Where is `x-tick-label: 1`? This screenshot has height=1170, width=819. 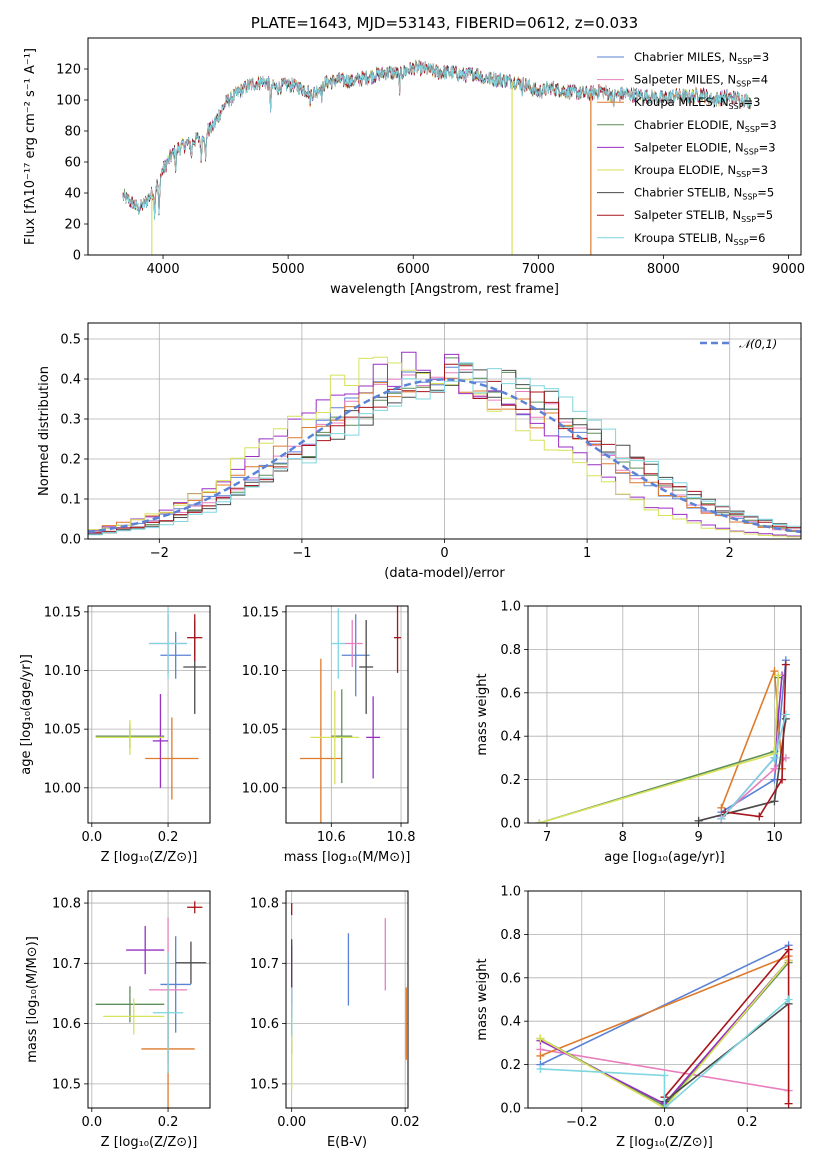
x-tick-label: 1 is located at coordinates (587, 553).